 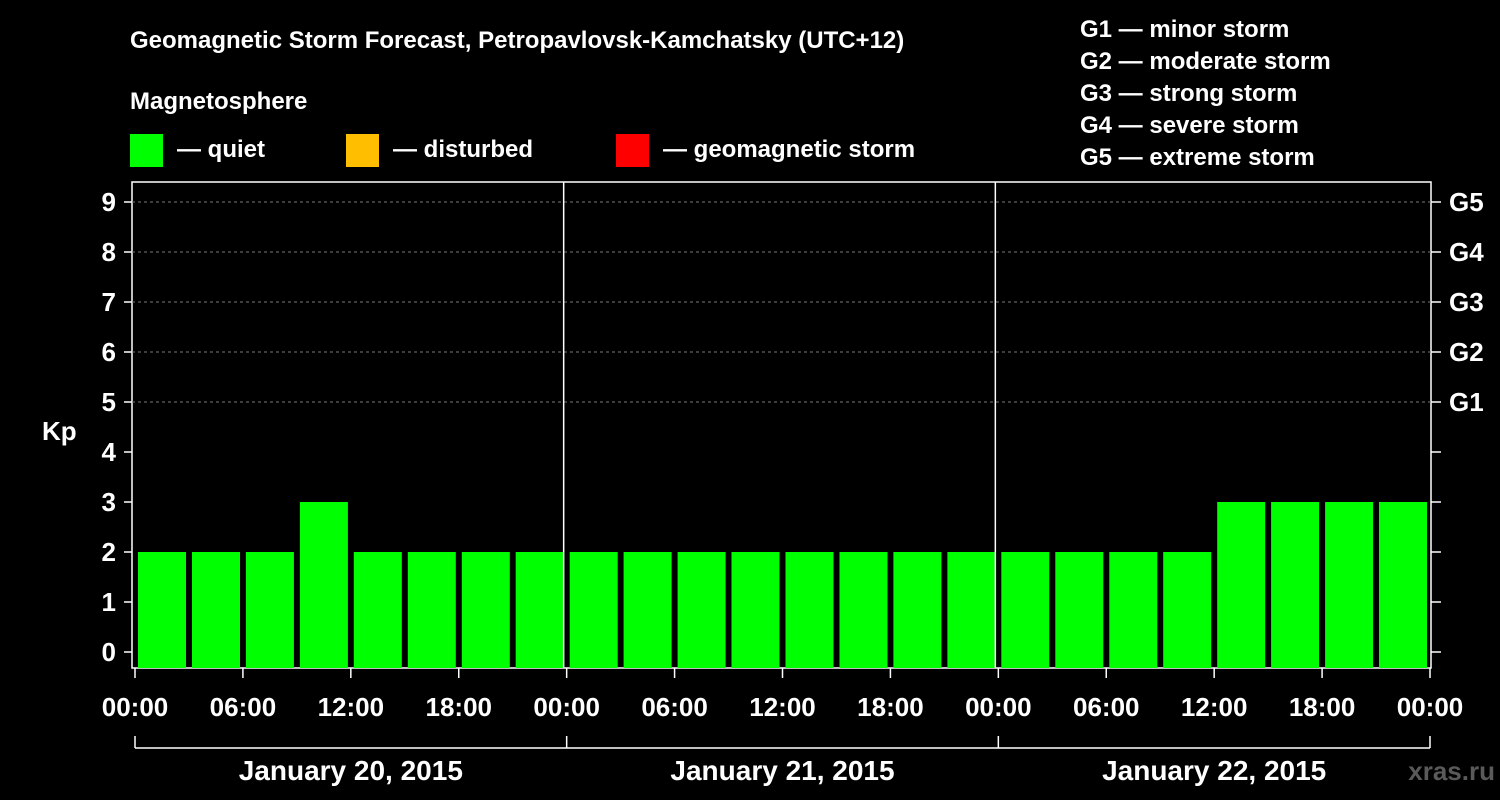 What do you see at coordinates (59, 431) in the screenshot?
I see `y-axis-label: Kp` at bounding box center [59, 431].